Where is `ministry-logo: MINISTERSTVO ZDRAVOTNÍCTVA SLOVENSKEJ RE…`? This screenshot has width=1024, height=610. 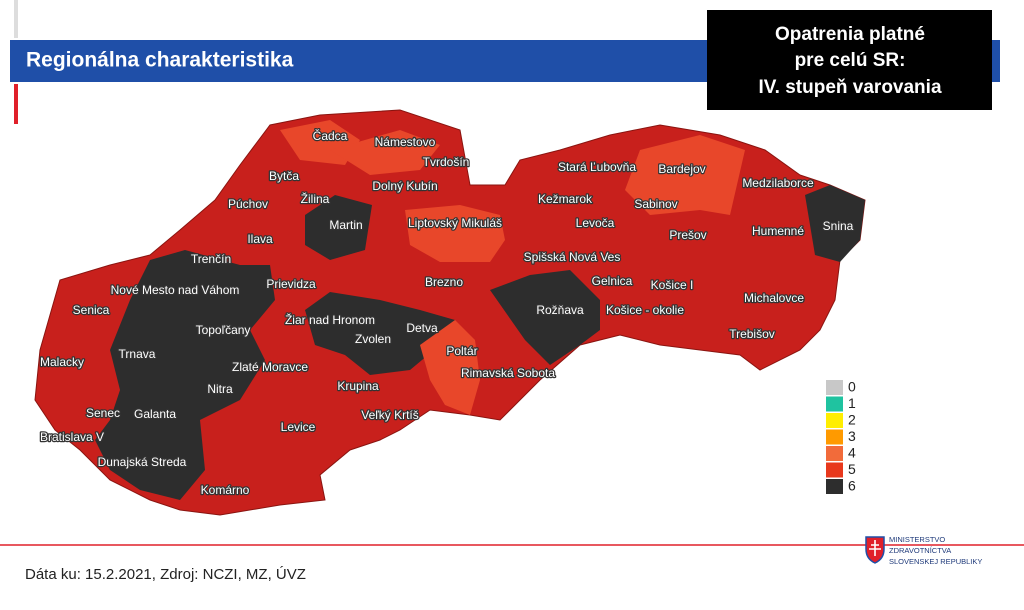
ministry-logo: MINISTERSTVO ZDRAVOTNÍCTVA SLOVENSKEJ RE… is located at coordinates (923, 550).